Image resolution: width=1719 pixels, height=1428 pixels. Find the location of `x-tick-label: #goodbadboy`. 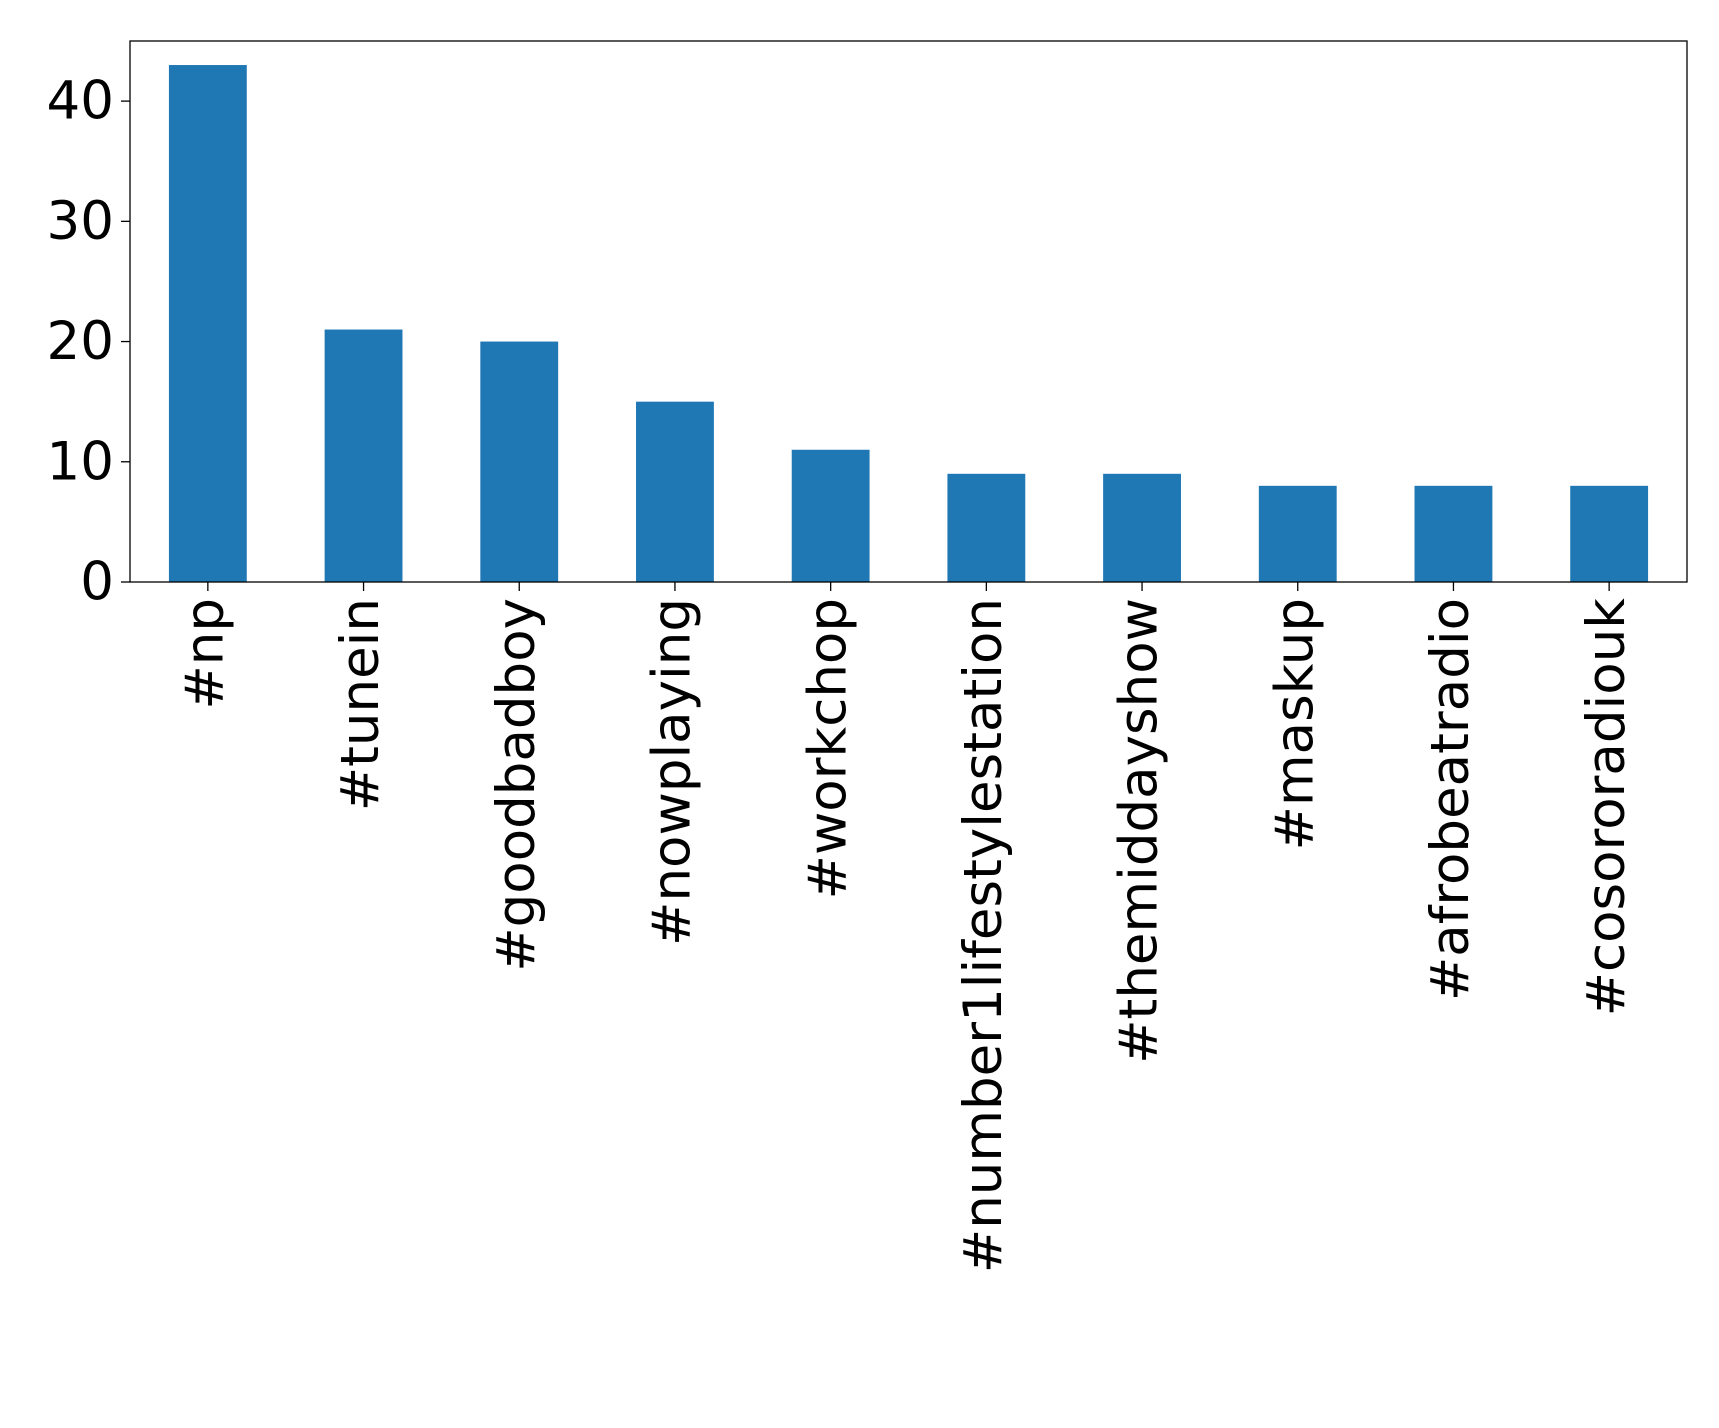

x-tick-label: #goodbadboy is located at coordinates (516, 785).